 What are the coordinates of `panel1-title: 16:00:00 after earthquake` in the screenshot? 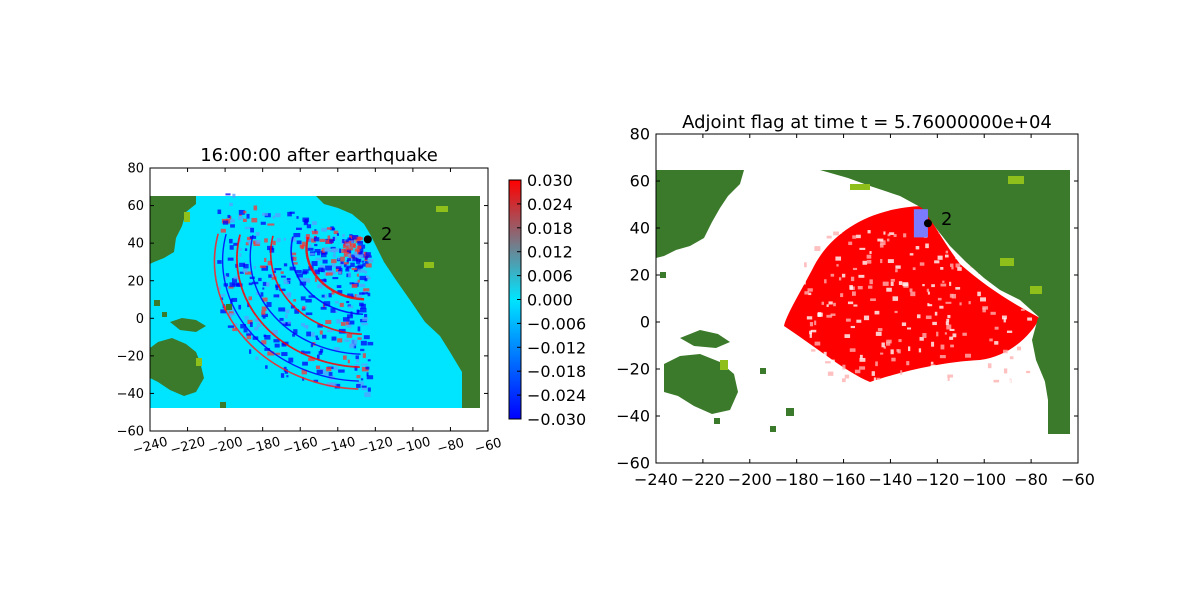 It's located at (319, 155).